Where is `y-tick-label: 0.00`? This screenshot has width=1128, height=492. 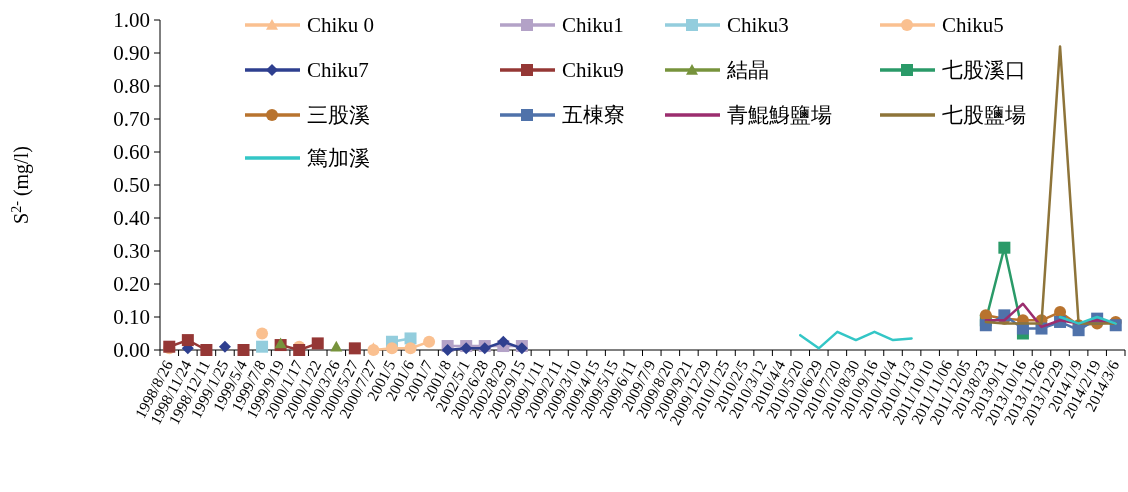
y-tick-label: 0.00 is located at coordinates (131, 350).